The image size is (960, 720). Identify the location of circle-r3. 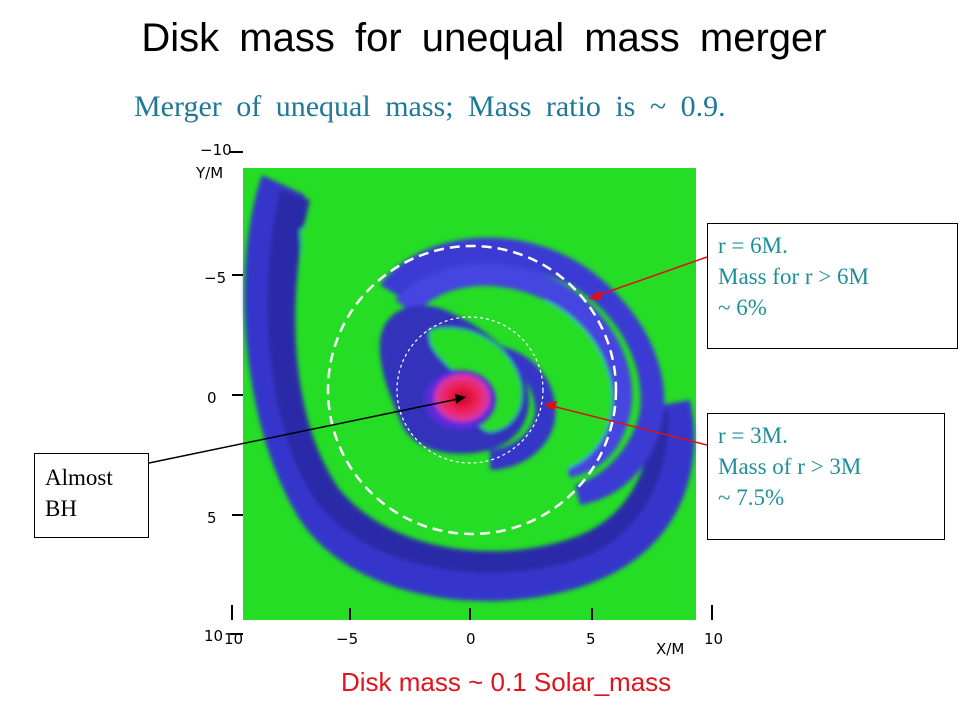
(470, 390).